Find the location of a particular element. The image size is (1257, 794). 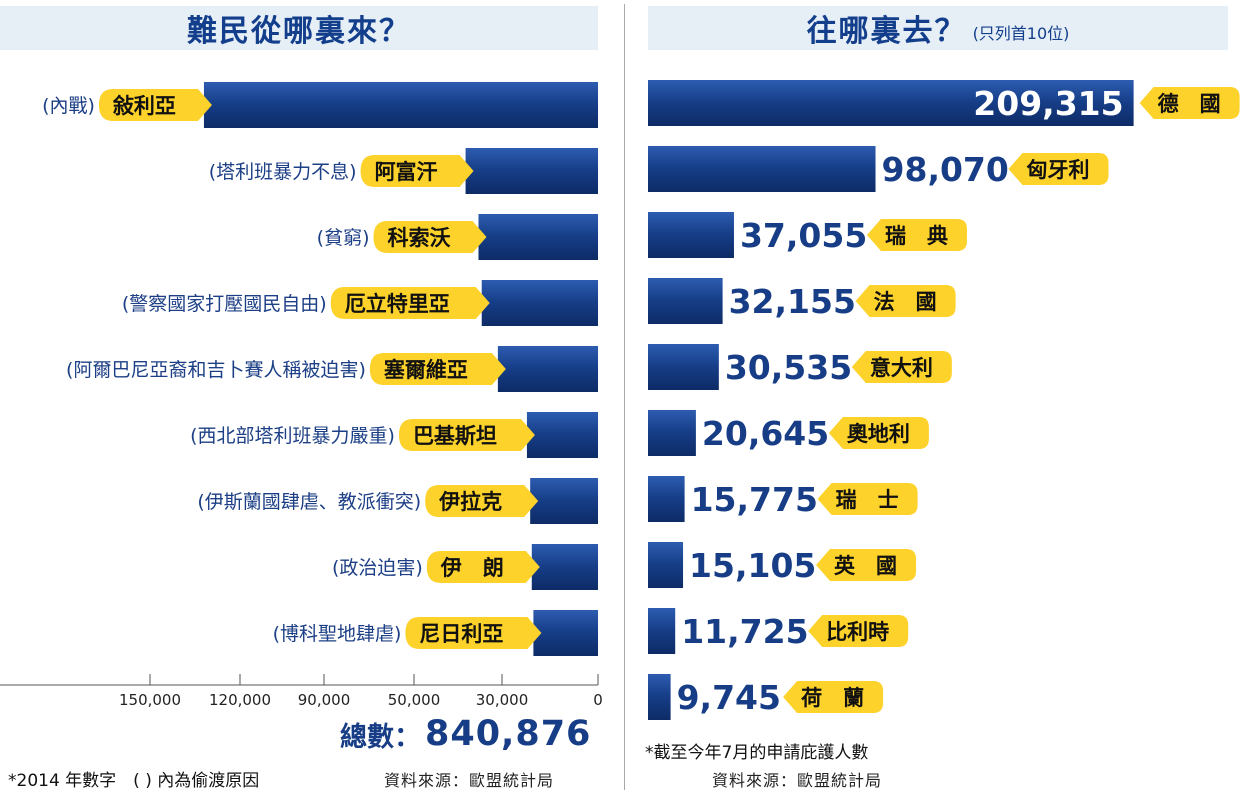

total-block: 總數： 840,876 is located at coordinates (465, 734).